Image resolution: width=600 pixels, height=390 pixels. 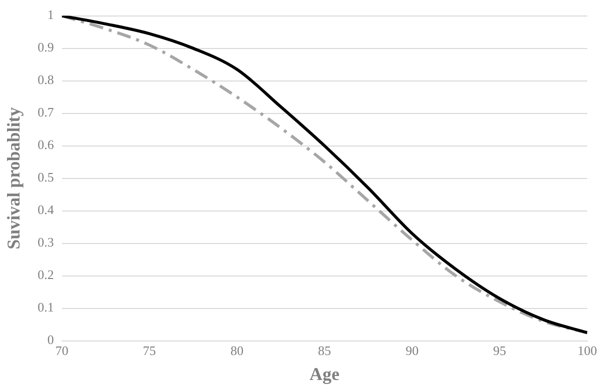 I want to click on y-tick-label: 0.4, so click(x=46, y=210).